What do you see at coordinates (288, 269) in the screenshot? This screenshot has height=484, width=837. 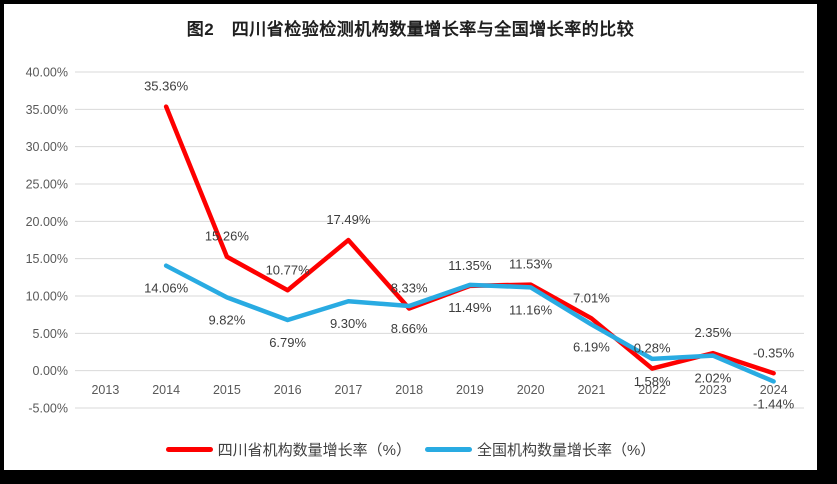 I see `data-label: 10.77%` at bounding box center [288, 269].